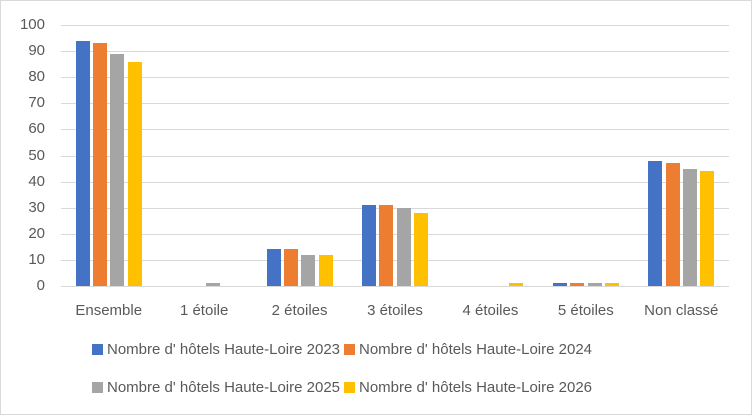 The image size is (752, 417). I want to click on x-tick-label: 4 étoiles, so click(490, 310).